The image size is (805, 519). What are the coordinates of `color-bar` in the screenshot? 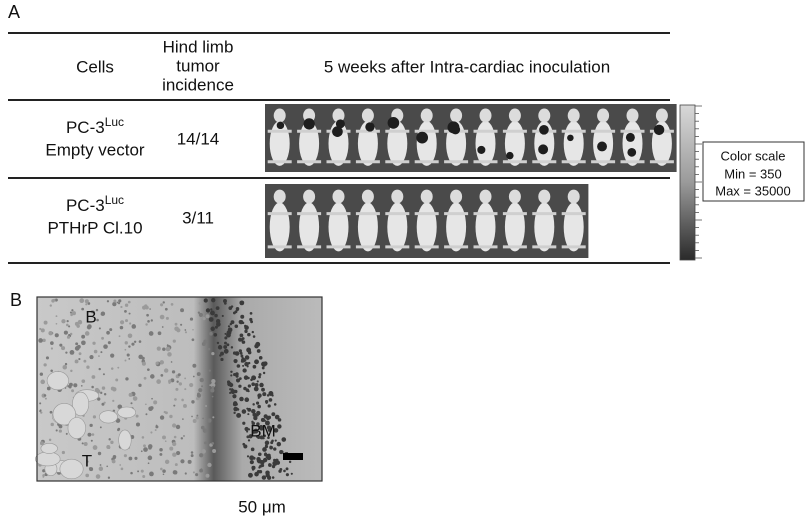 It's located at (687, 182).